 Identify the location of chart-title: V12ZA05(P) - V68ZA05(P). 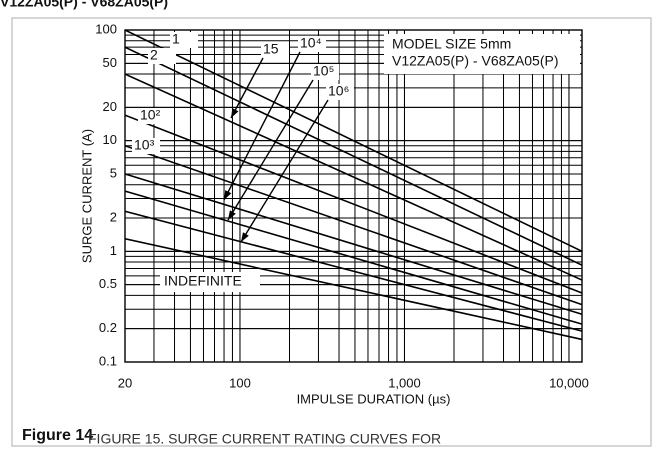
(84, 5).